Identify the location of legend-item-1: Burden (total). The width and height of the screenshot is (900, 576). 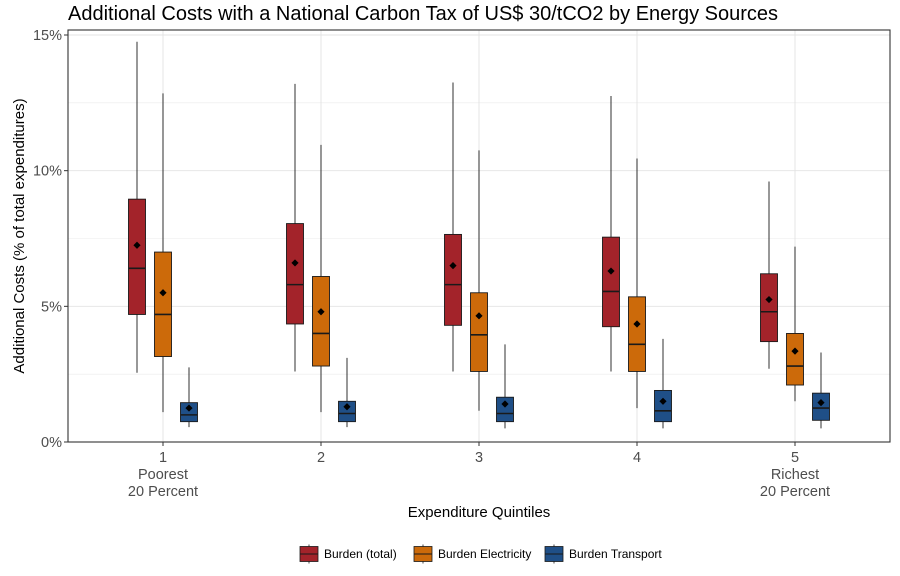
(348, 554).